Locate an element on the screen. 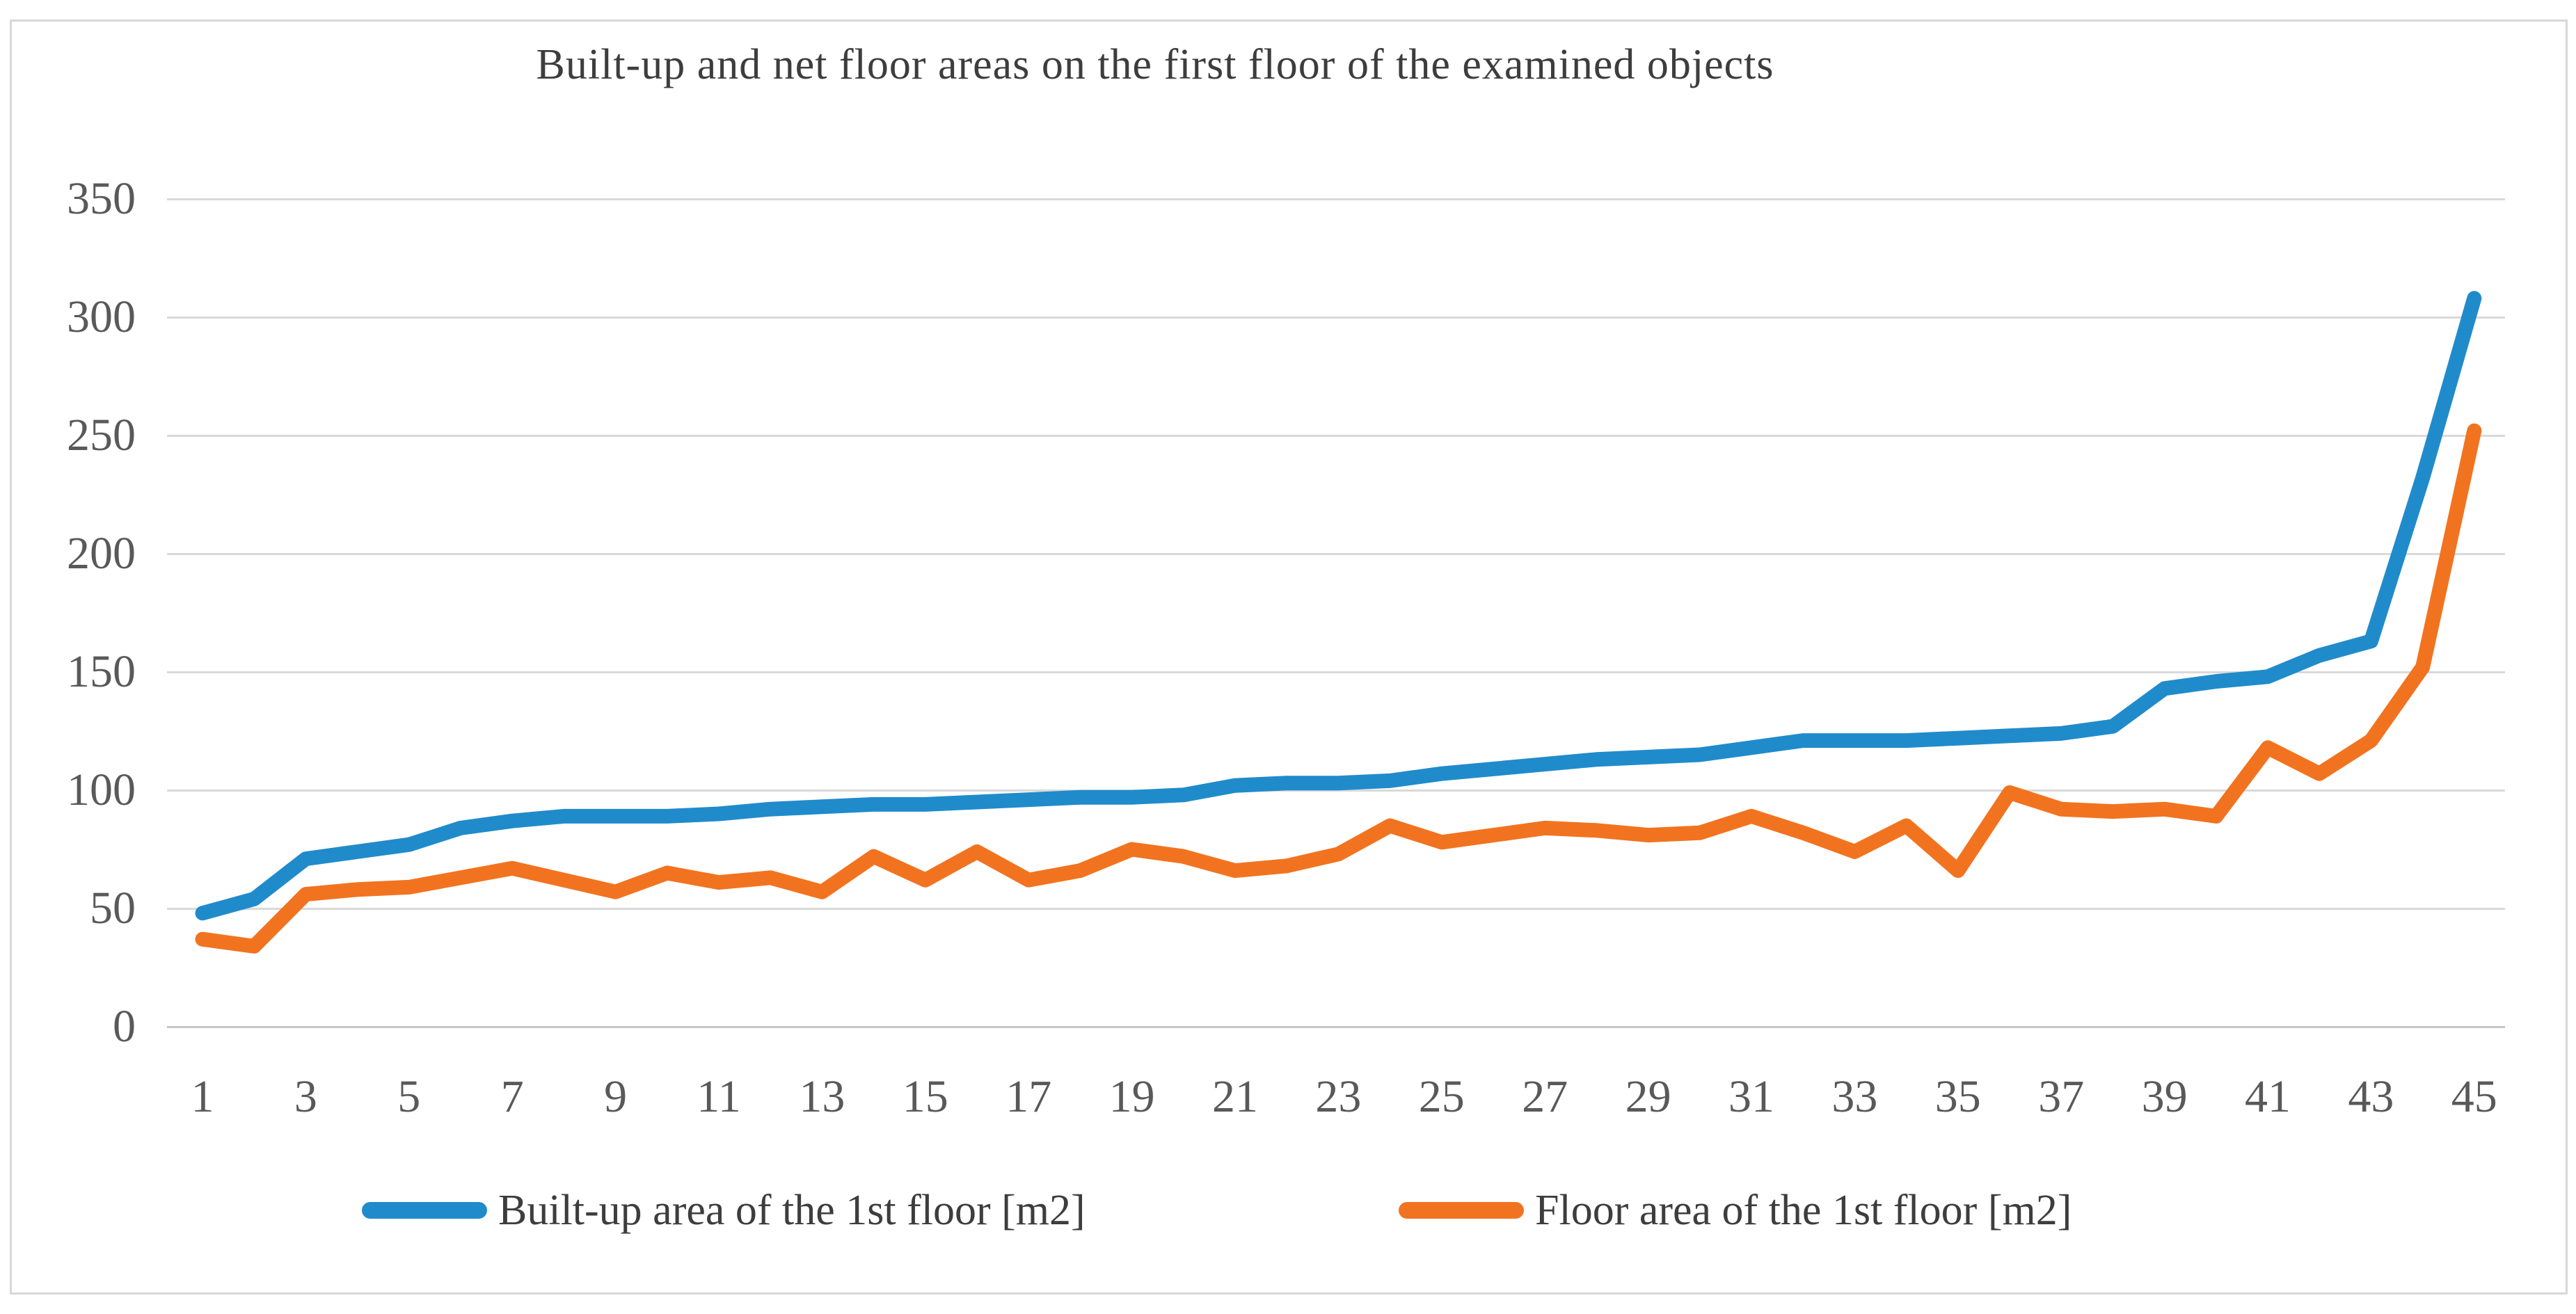  legend-label-floor: Floor area of the 1st floor [m2] is located at coordinates (1803, 1210).